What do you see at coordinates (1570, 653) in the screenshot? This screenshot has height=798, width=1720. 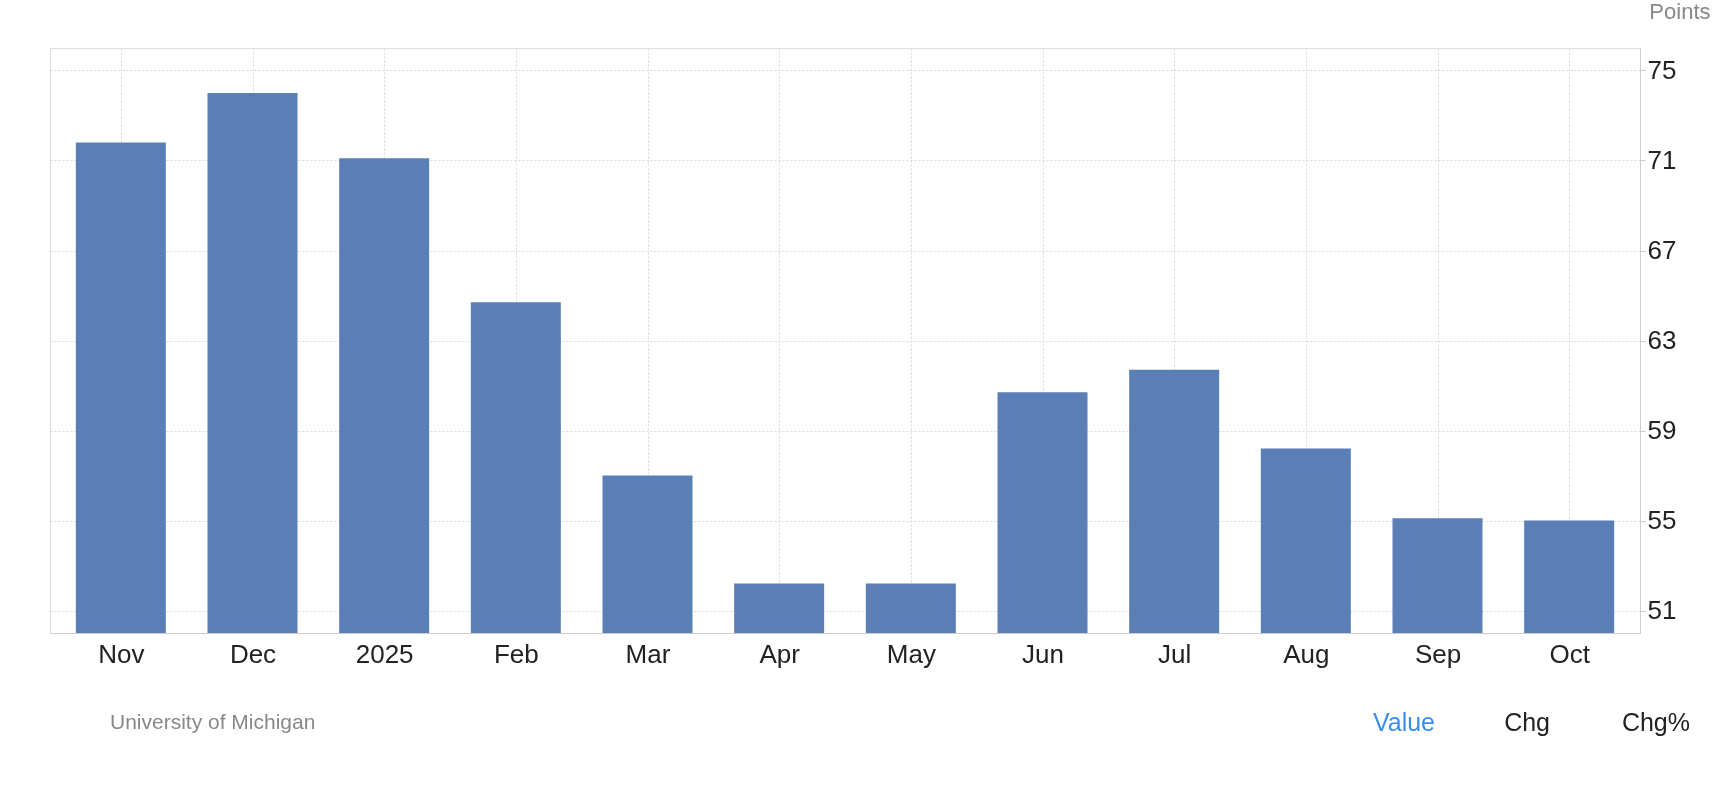 I see `x-tick-label: Oct` at bounding box center [1570, 653].